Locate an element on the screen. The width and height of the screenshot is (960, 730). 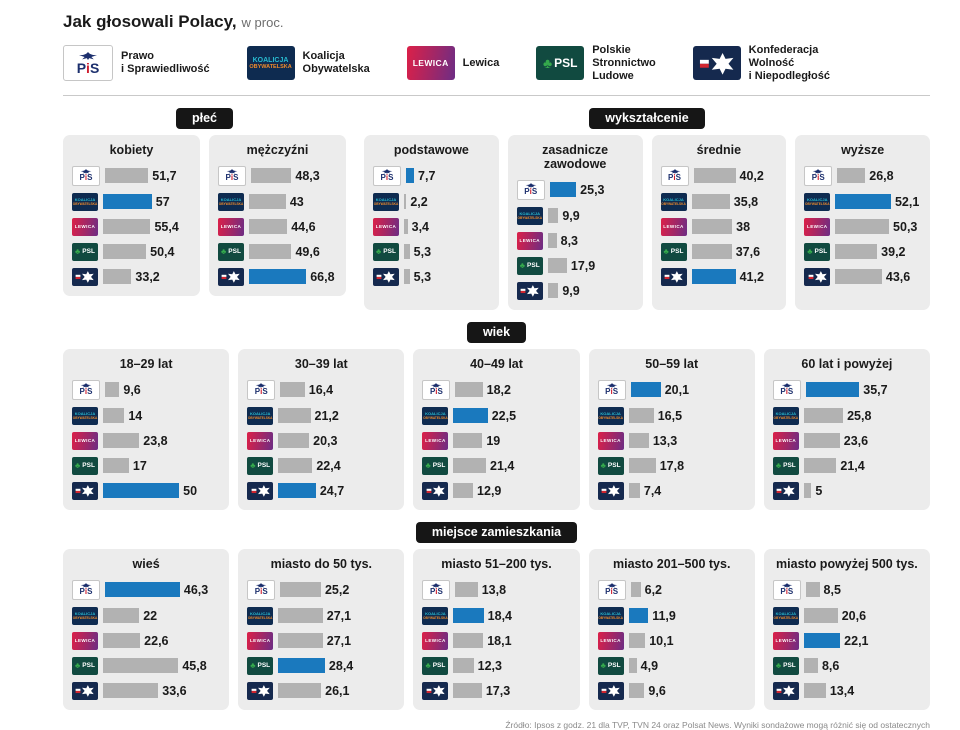
section-badge-row: wiek is located at coordinates (496, 332).